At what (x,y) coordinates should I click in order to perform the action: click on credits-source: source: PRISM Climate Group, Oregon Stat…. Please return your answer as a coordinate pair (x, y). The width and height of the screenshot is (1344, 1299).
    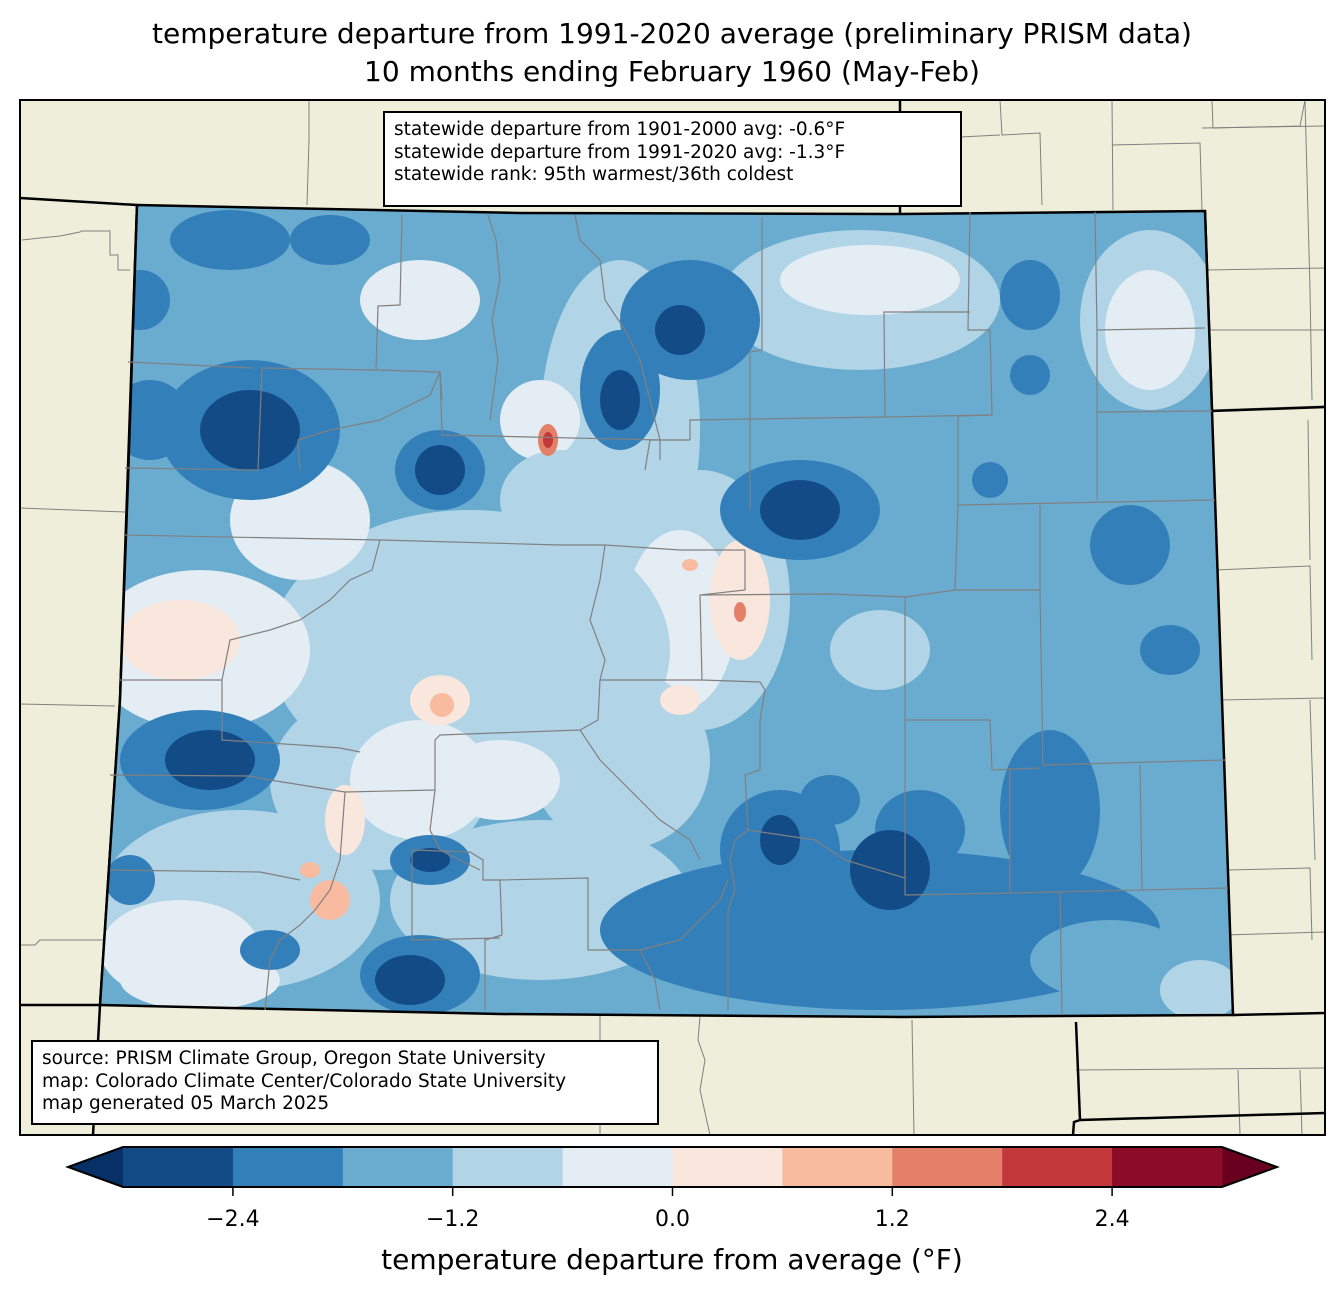
    Looking at the image, I should click on (294, 1058).